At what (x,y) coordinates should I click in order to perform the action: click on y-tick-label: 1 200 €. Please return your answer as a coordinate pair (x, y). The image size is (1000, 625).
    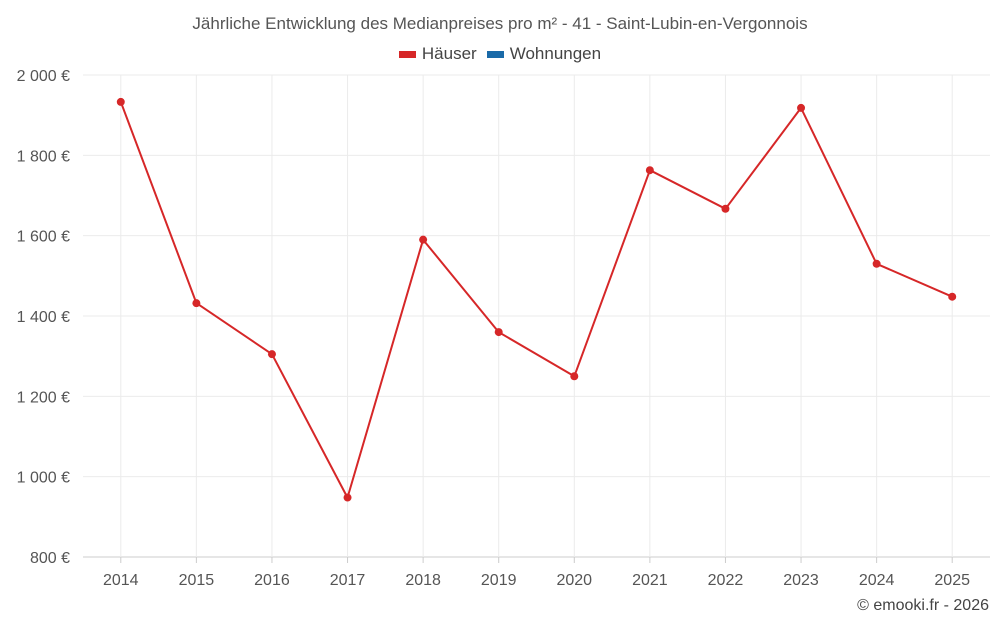
    Looking at the image, I should click on (43, 397).